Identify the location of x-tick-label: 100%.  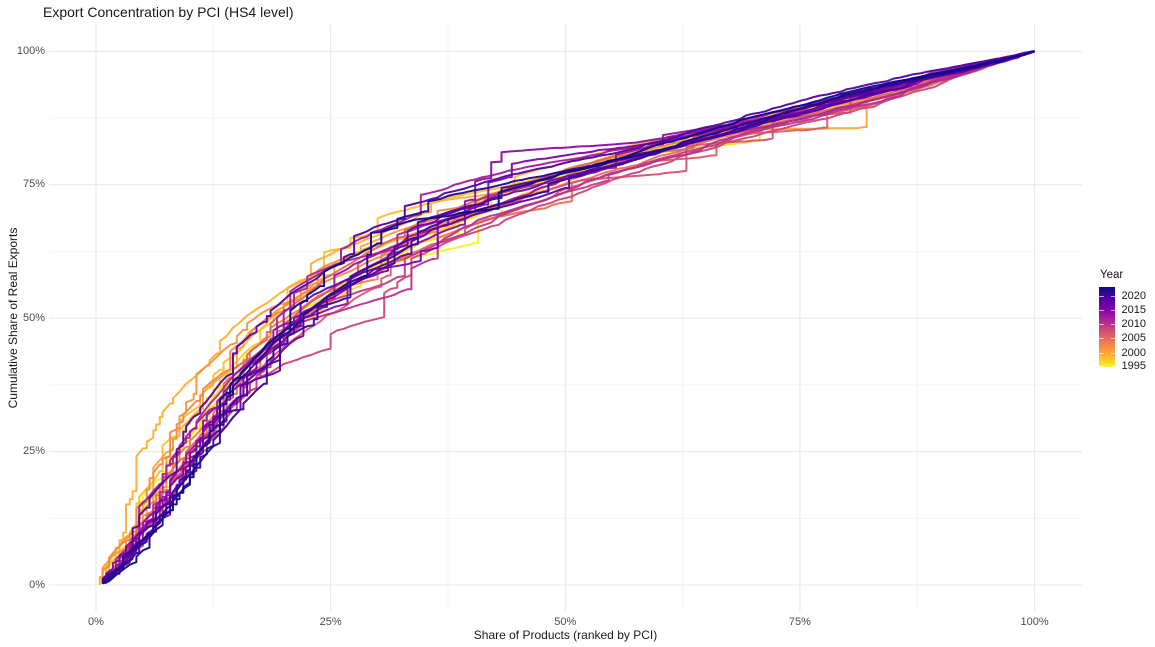
(1034, 621).